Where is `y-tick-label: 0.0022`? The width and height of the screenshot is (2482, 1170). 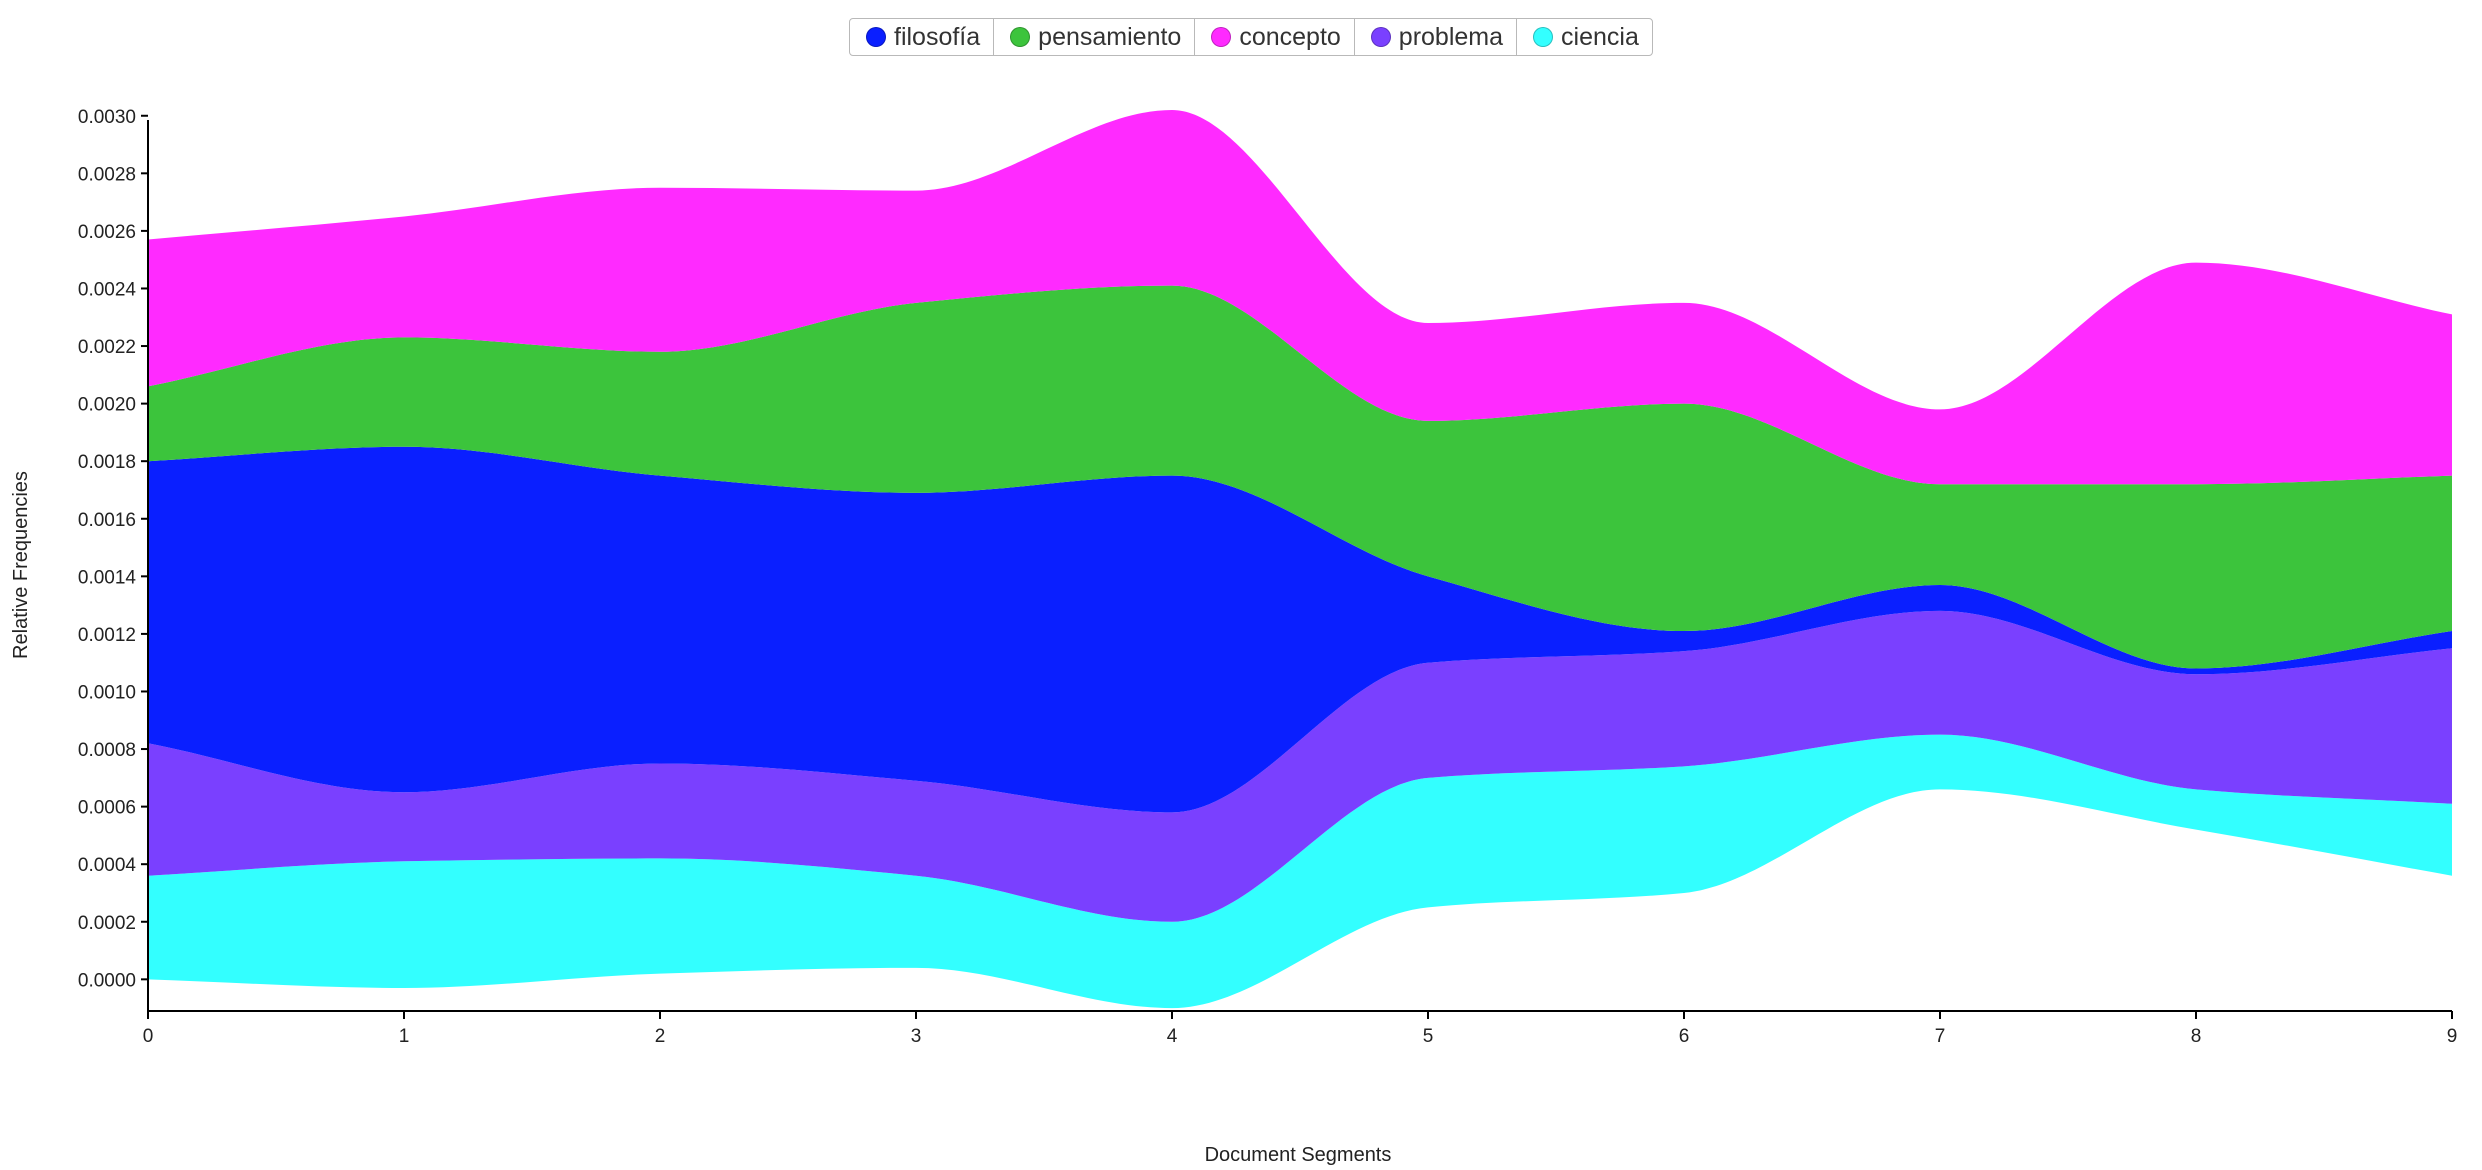
y-tick-label: 0.0022 is located at coordinates (107, 347).